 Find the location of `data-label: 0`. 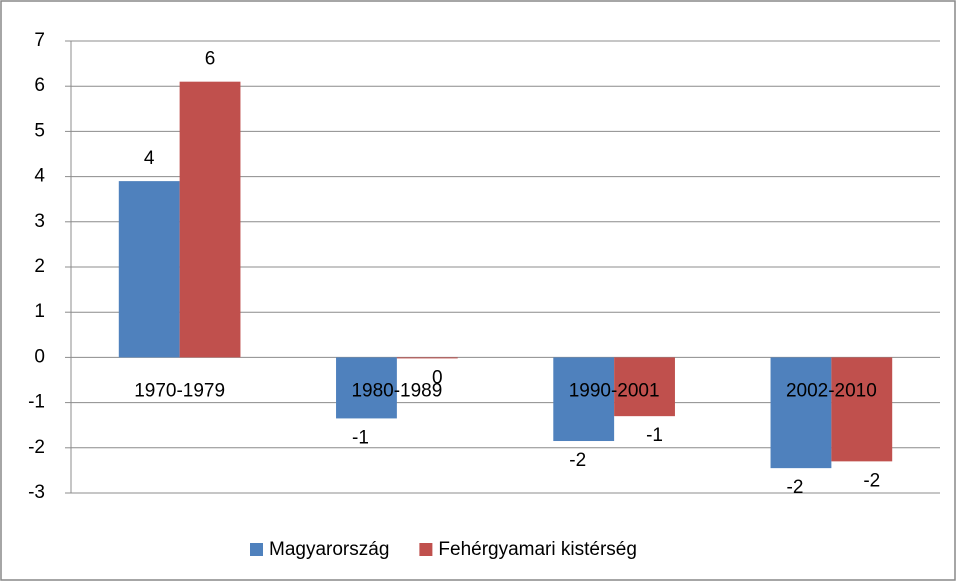

data-label: 0 is located at coordinates (437, 377).